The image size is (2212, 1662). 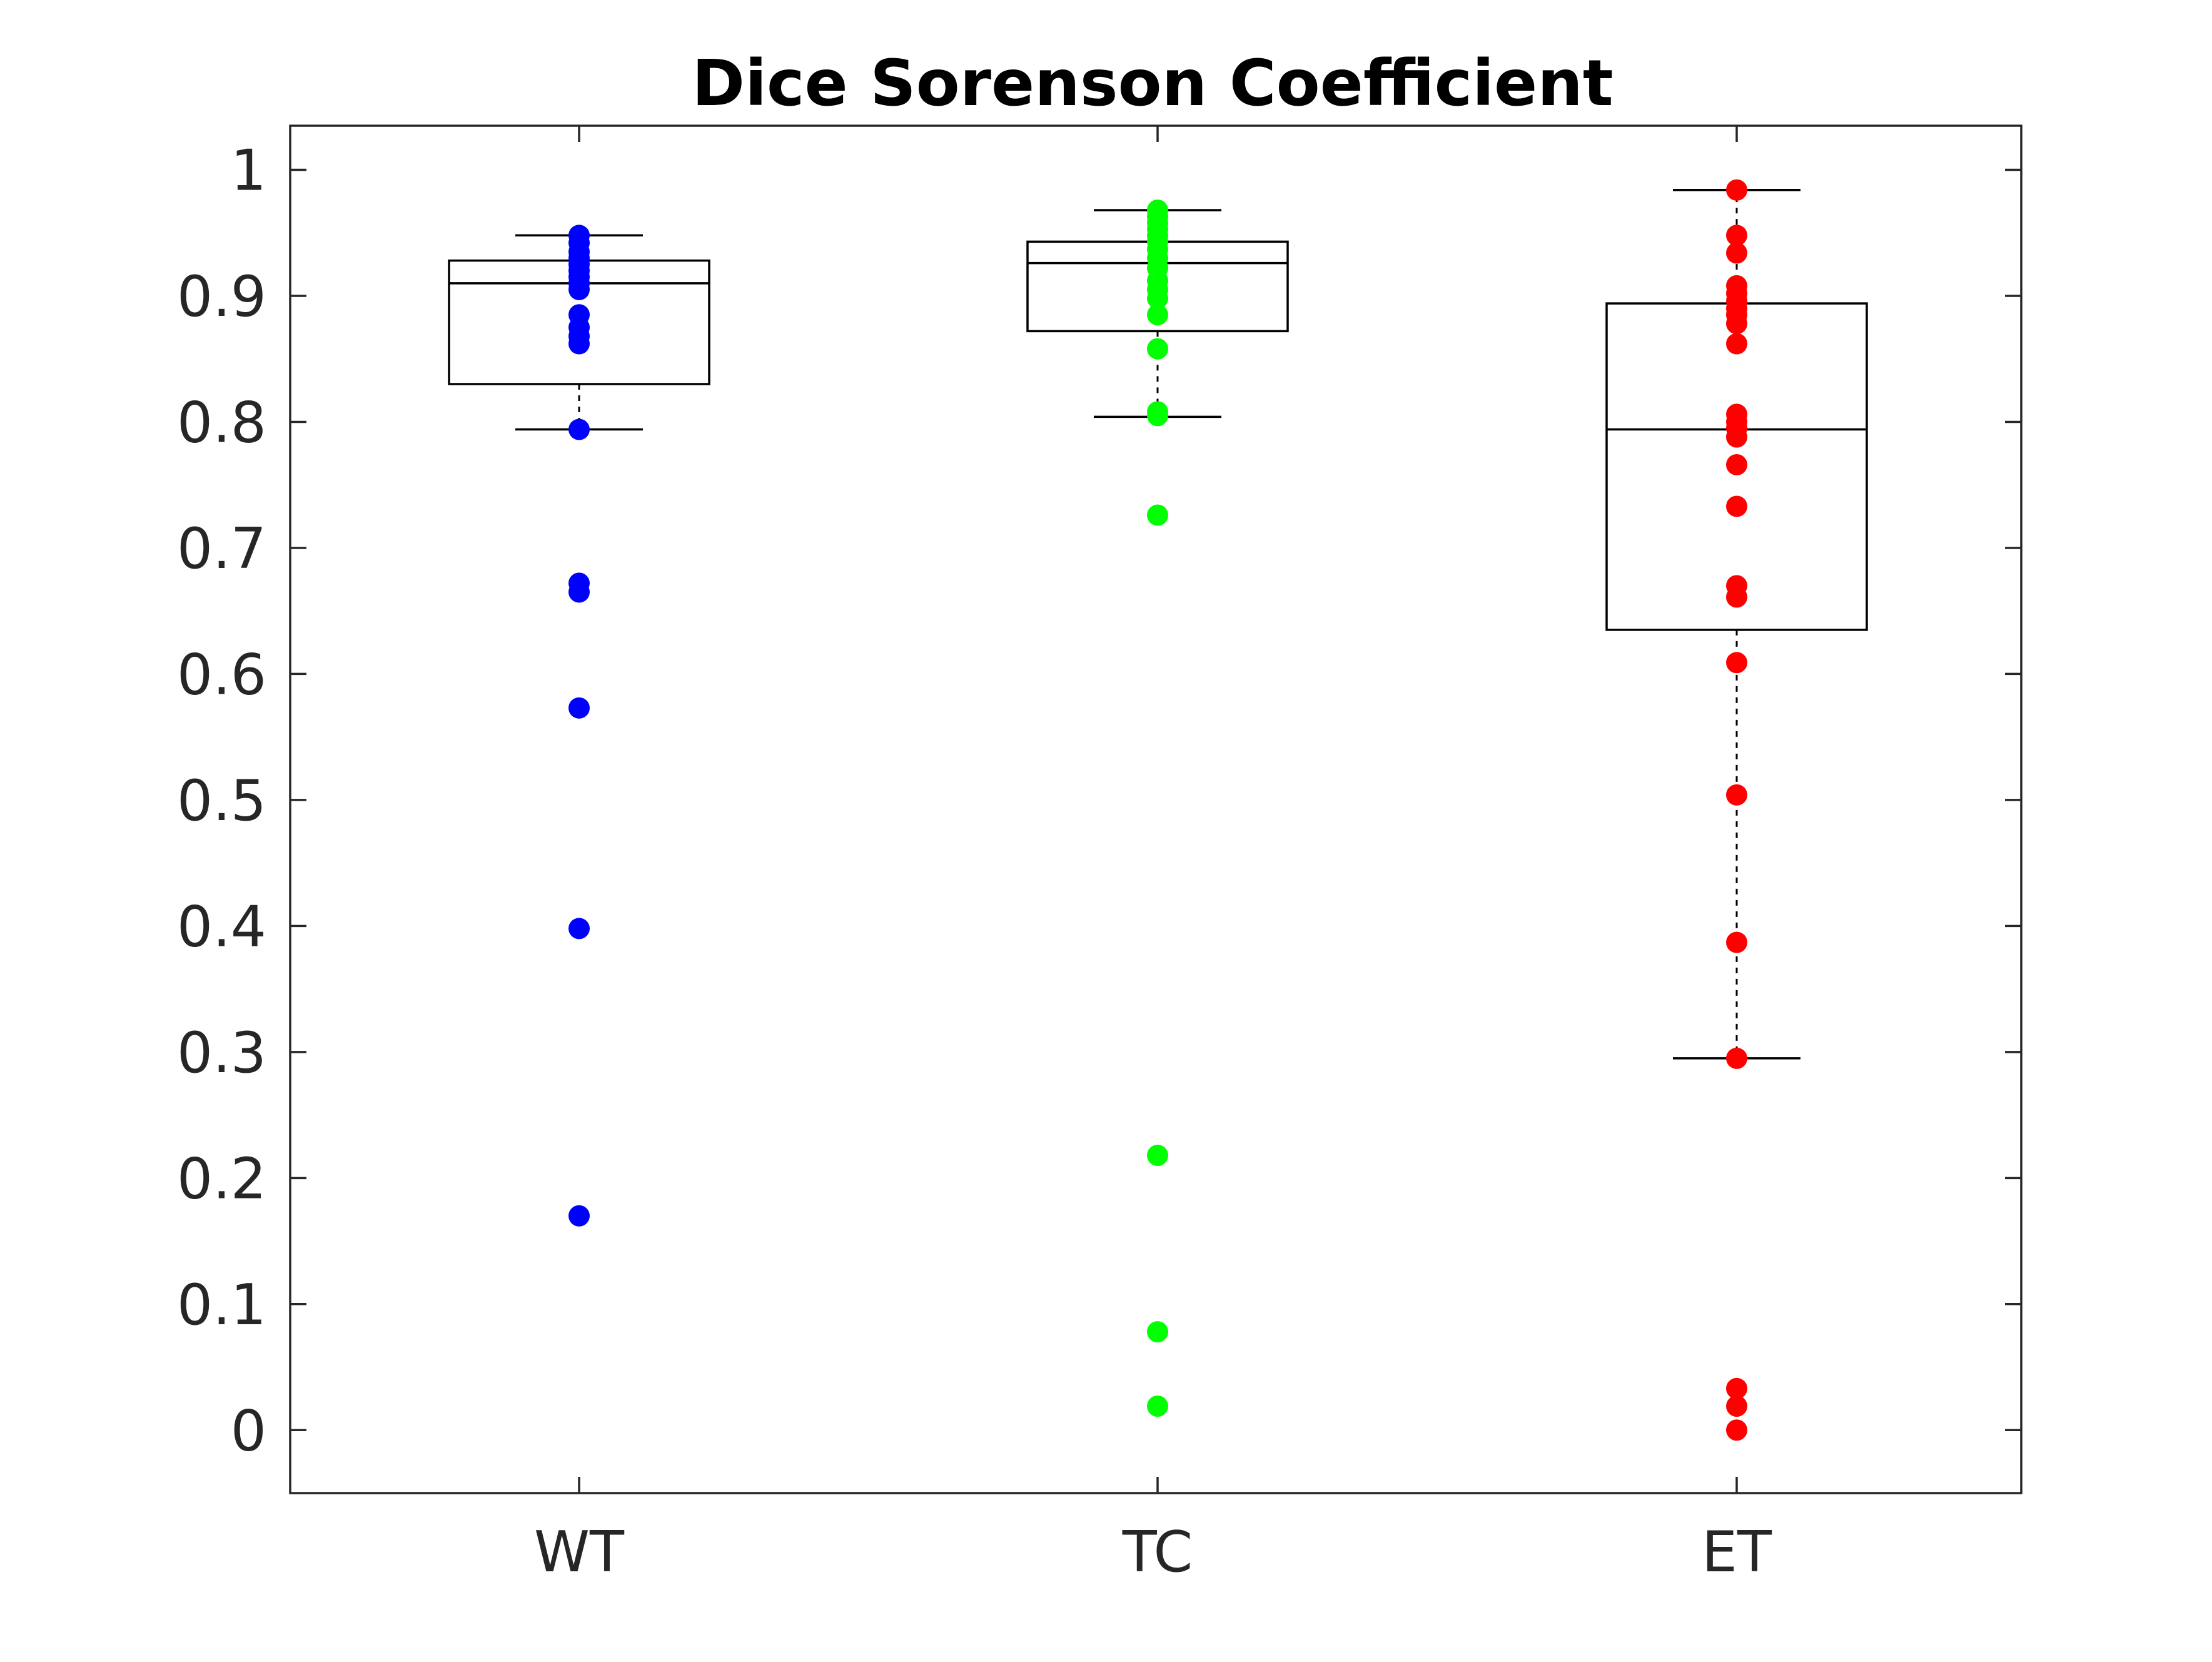 I want to click on y-tick-label: 0.6, so click(x=222, y=674).